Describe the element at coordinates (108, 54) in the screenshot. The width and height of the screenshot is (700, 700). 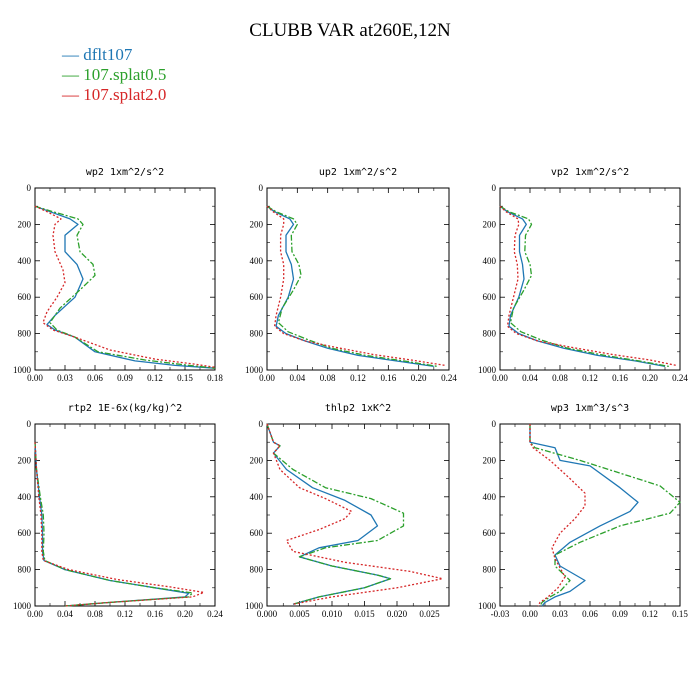
I see `legend-label: dflt107` at that location.